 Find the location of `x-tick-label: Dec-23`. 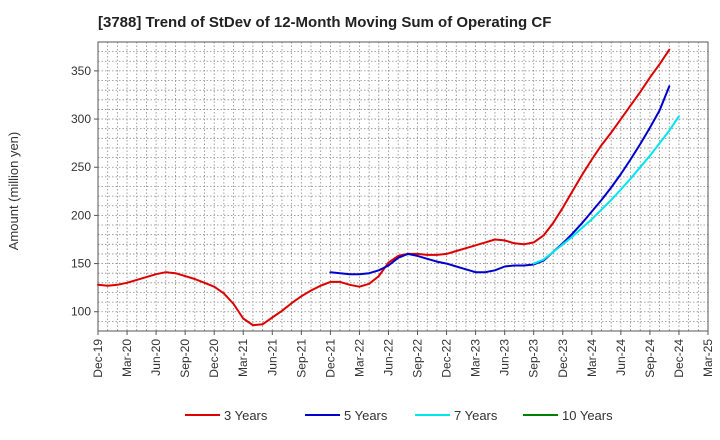

x-tick-label: Dec-23 is located at coordinates (563, 358).